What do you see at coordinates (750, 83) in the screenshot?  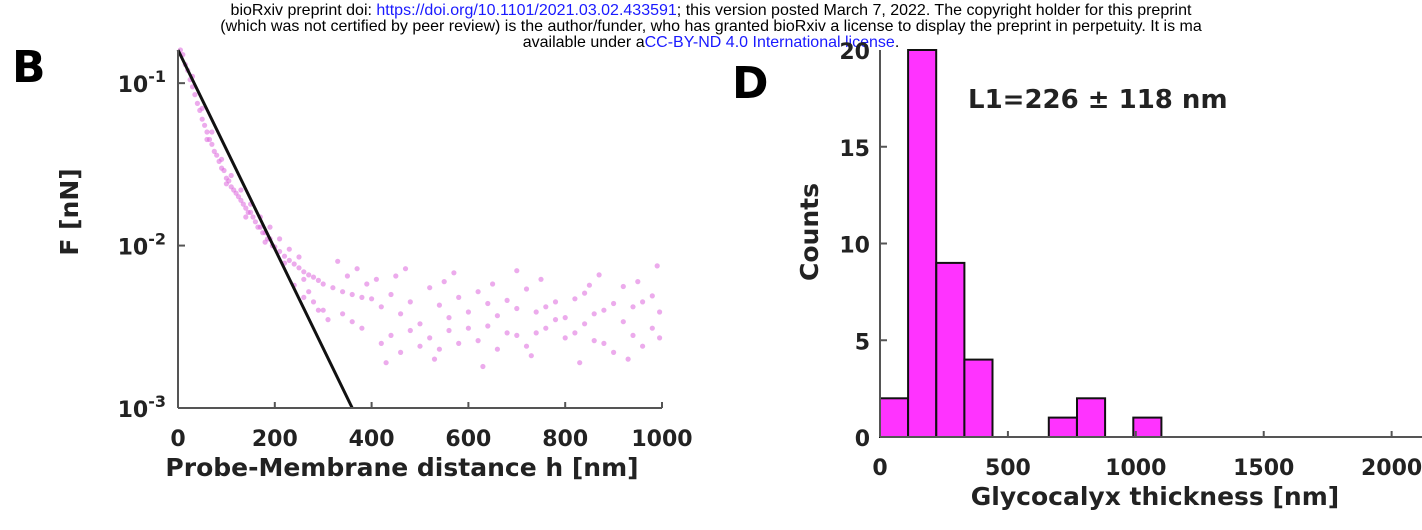 I see `panel-letter-d: D` at bounding box center [750, 83].